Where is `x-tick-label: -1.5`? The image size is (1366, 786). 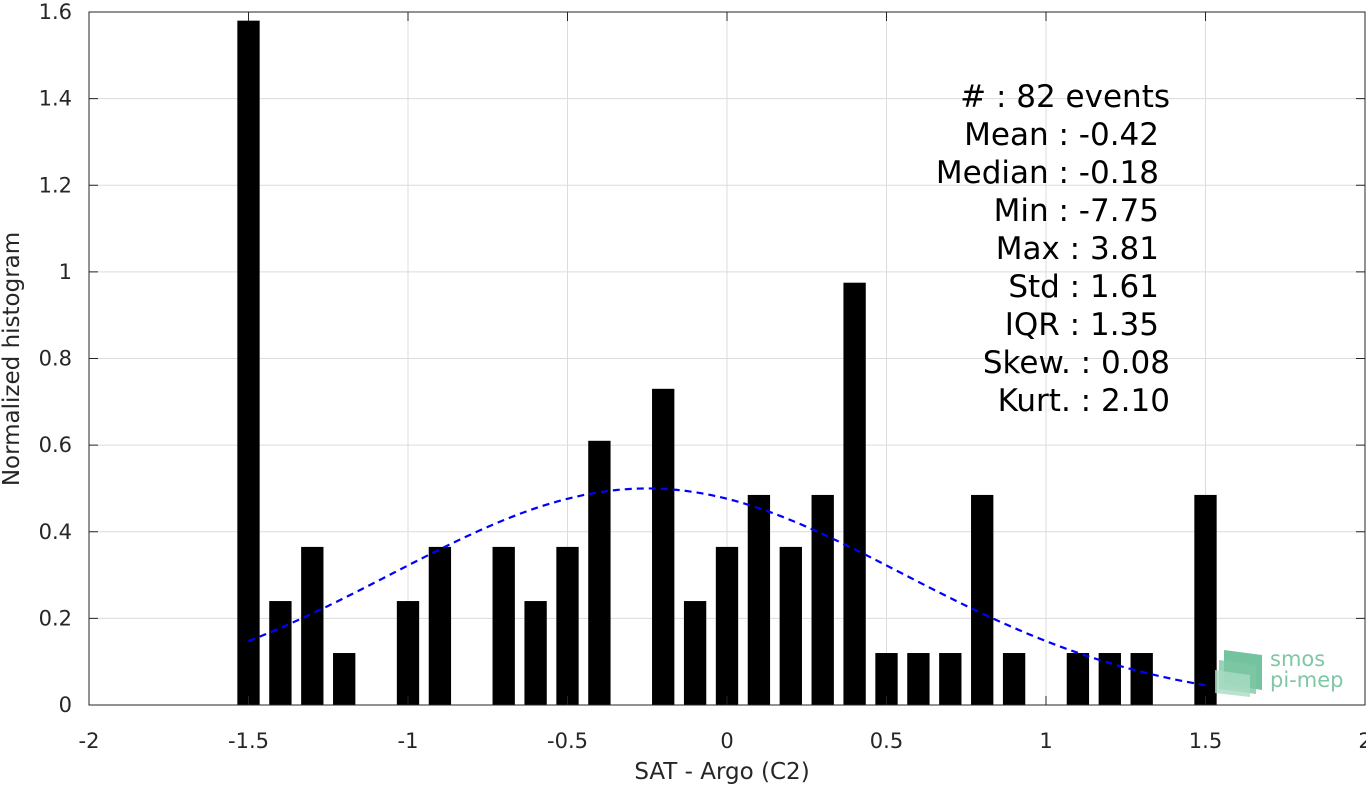 x-tick-label: -1.5 is located at coordinates (248, 741).